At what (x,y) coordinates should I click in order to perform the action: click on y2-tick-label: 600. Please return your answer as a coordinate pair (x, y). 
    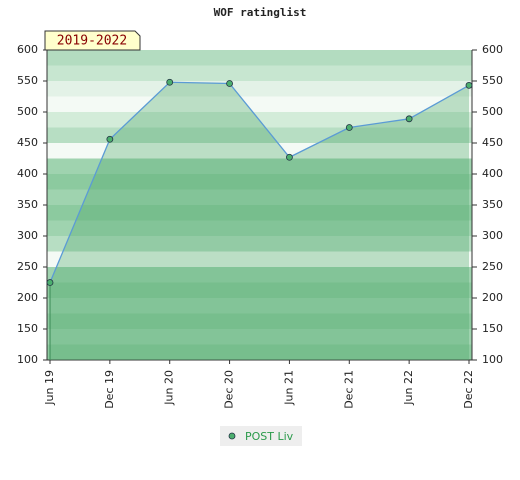
    Looking at the image, I should click on (492, 49).